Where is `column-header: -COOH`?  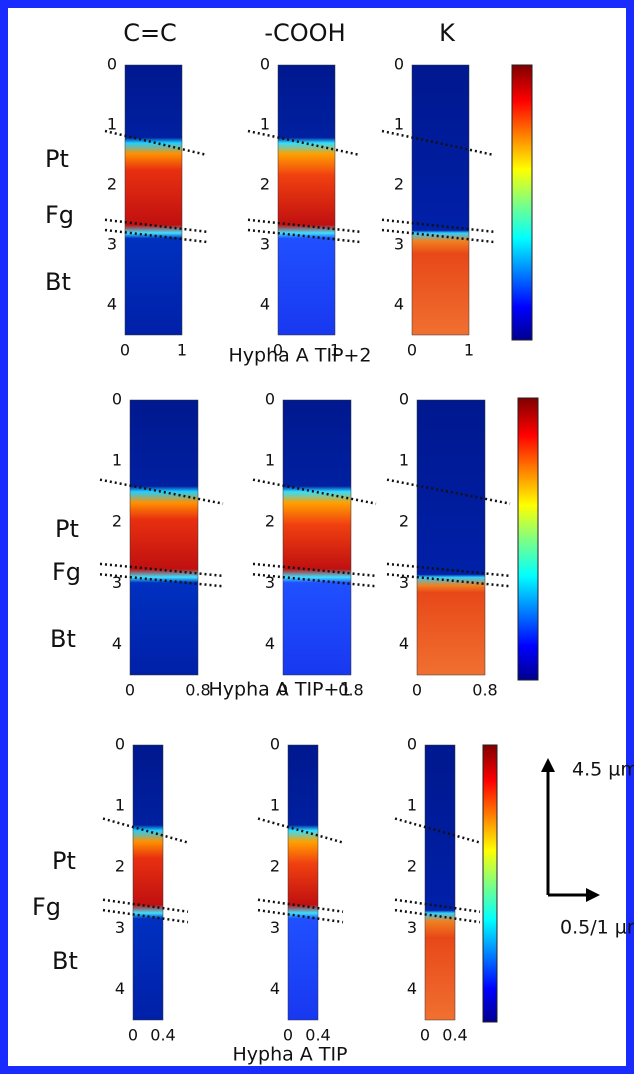 column-header: -COOH is located at coordinates (304, 33).